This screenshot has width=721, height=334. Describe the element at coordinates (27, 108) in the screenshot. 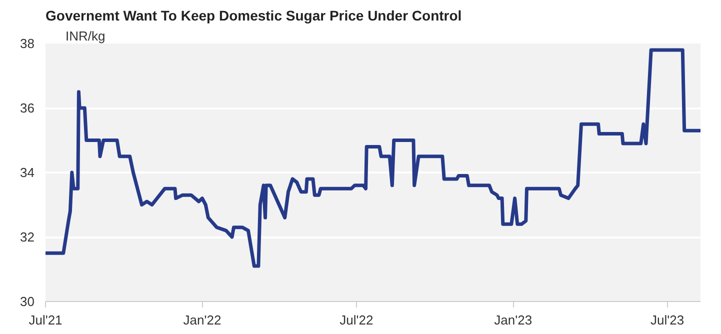

I see `y-tick-label: 36` at that location.